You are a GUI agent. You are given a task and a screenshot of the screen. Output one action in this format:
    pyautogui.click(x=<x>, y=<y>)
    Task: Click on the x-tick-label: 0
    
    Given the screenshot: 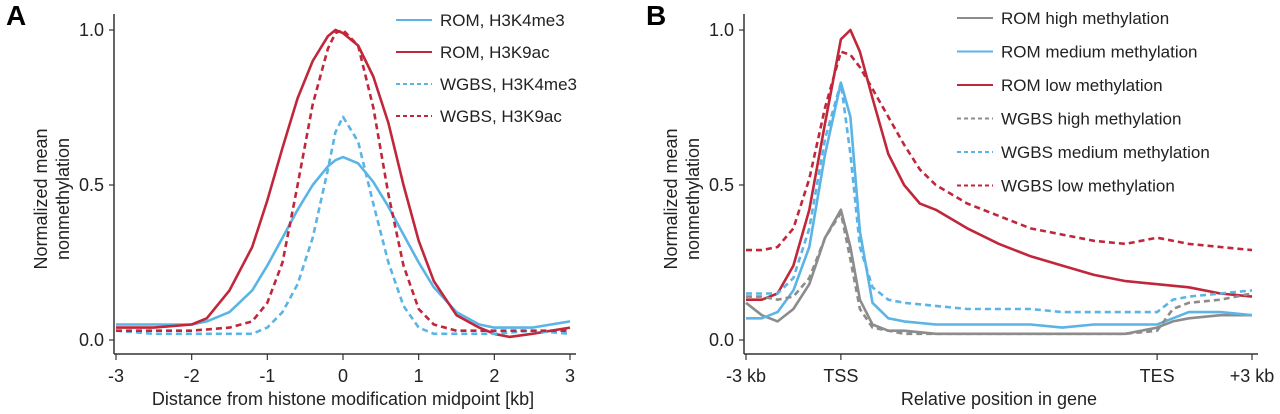 What is the action you would take?
    pyautogui.click(x=343, y=376)
    